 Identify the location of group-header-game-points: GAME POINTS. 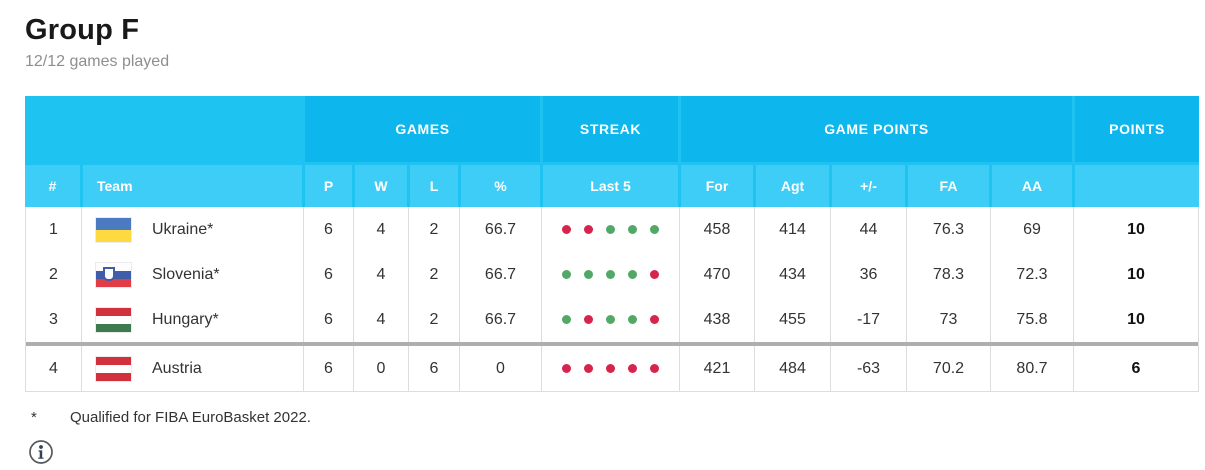
(875, 129).